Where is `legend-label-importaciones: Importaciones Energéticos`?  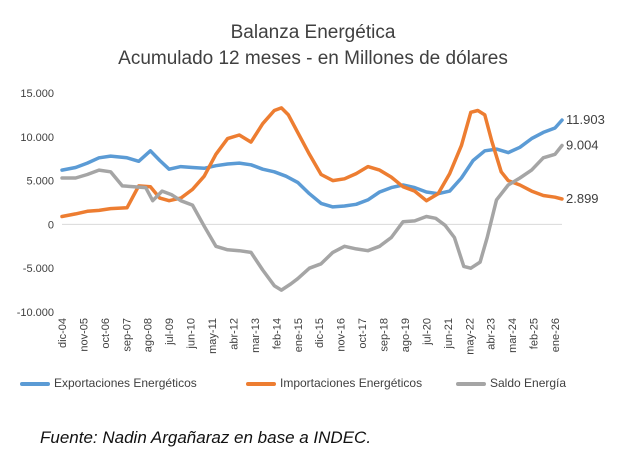
legend-label-importaciones: Importaciones Energéticos is located at coordinates (351, 383).